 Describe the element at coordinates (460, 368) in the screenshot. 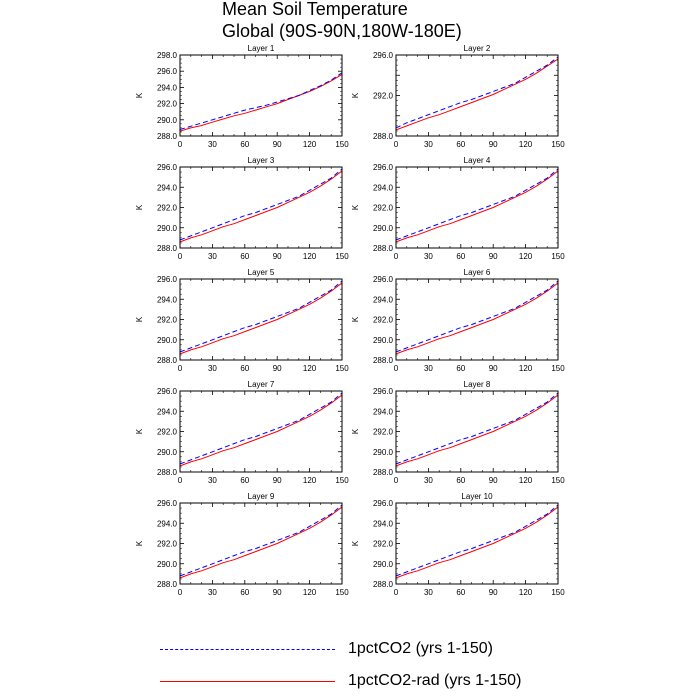

I see `x-tick-label-layer-6: 60` at that location.